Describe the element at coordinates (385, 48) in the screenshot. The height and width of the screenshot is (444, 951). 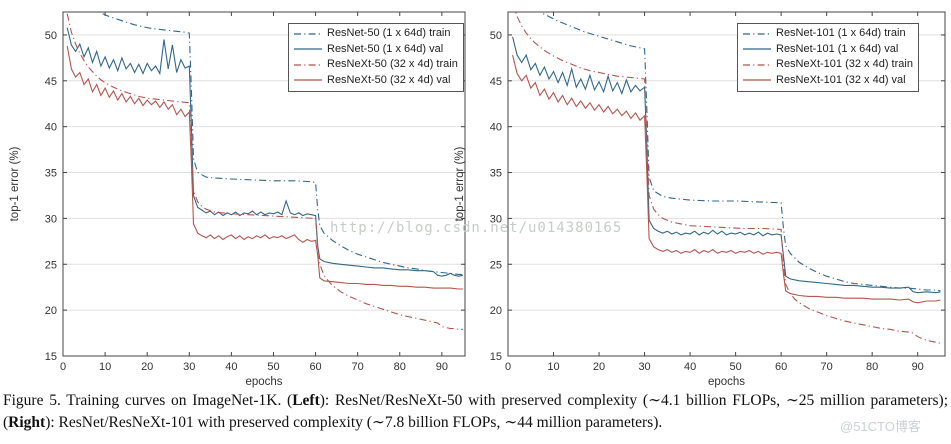
I see `legend-label: ResNet-50 (1 x 64d) val` at that location.